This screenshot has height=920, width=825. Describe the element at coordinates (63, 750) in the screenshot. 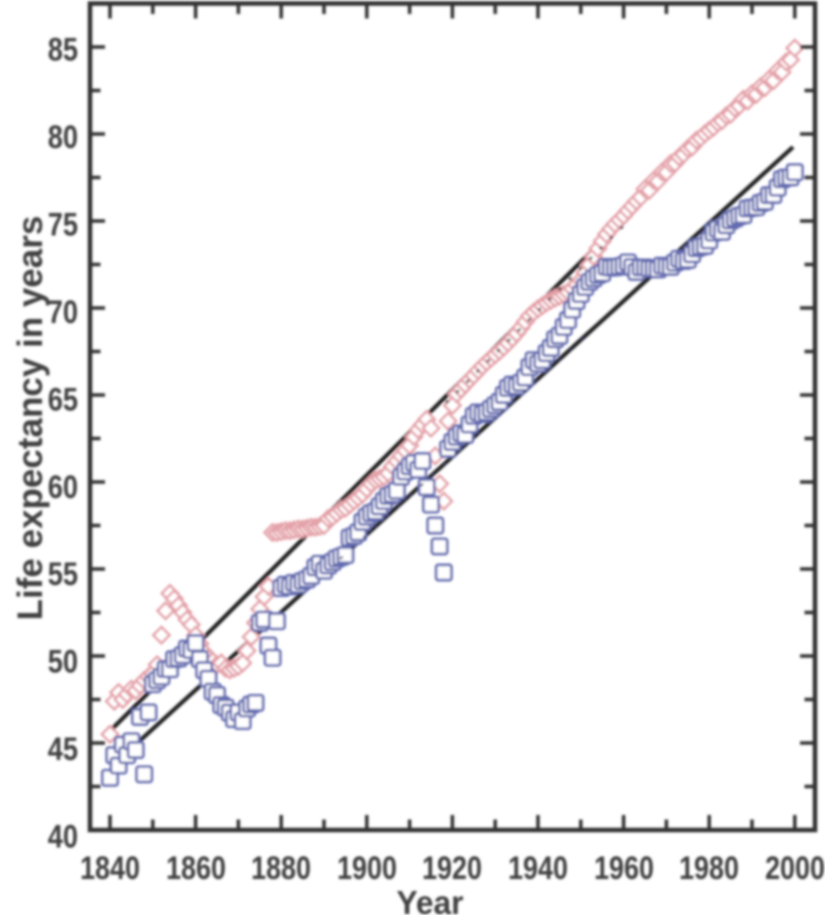

I see `svg-text: 45` at that location.